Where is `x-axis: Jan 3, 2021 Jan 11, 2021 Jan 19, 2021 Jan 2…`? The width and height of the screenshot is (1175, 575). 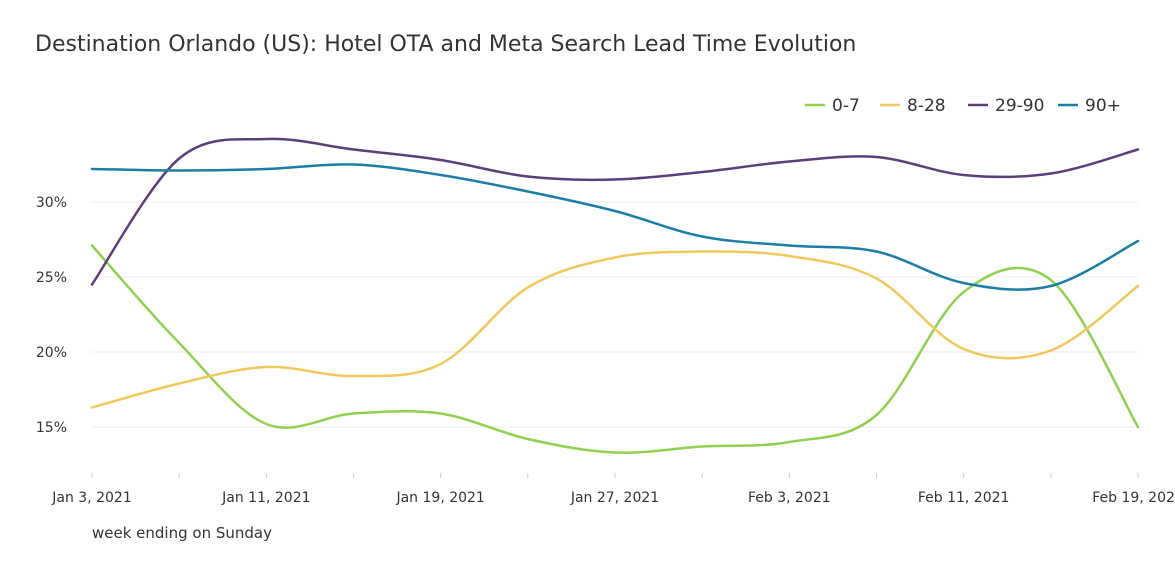
x-axis: Jan 3, 2021 Jan 11, 2021 Jan 19, 2021 Jan 2… is located at coordinates (613, 489).